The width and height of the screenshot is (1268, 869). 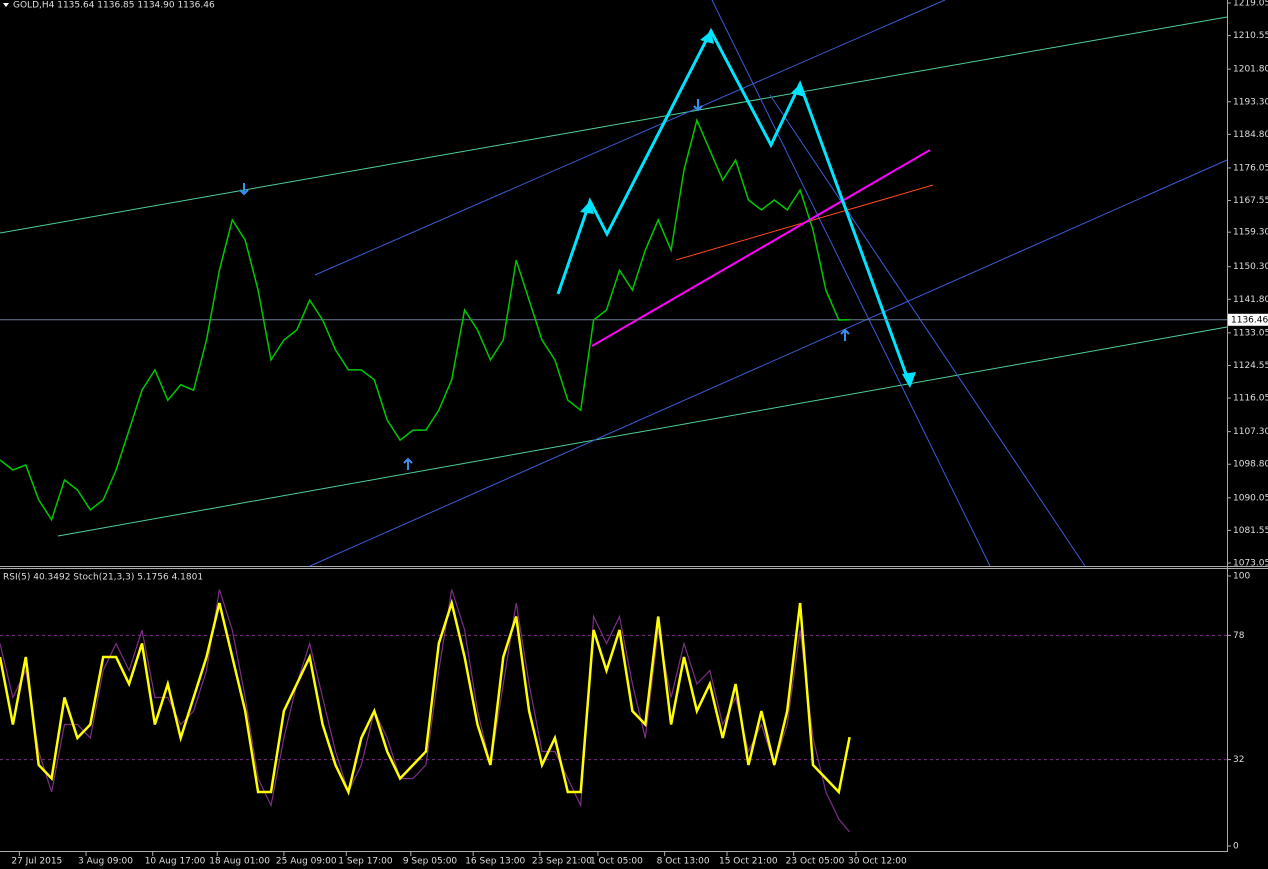 I want to click on y-tick-label: 1159.30, so click(x=1250, y=233).